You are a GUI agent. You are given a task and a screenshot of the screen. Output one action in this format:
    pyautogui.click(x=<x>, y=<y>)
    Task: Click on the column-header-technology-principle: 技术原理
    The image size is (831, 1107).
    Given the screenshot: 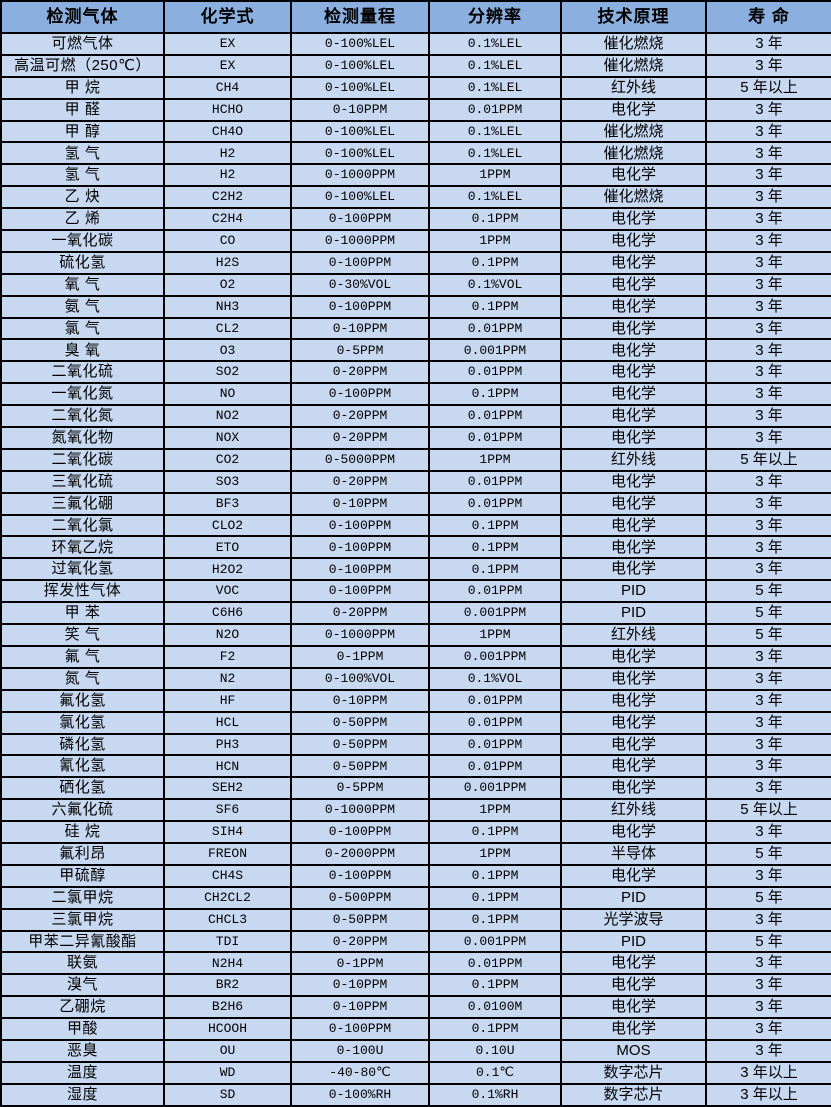 What is the action you would take?
    pyautogui.click(x=633, y=17)
    